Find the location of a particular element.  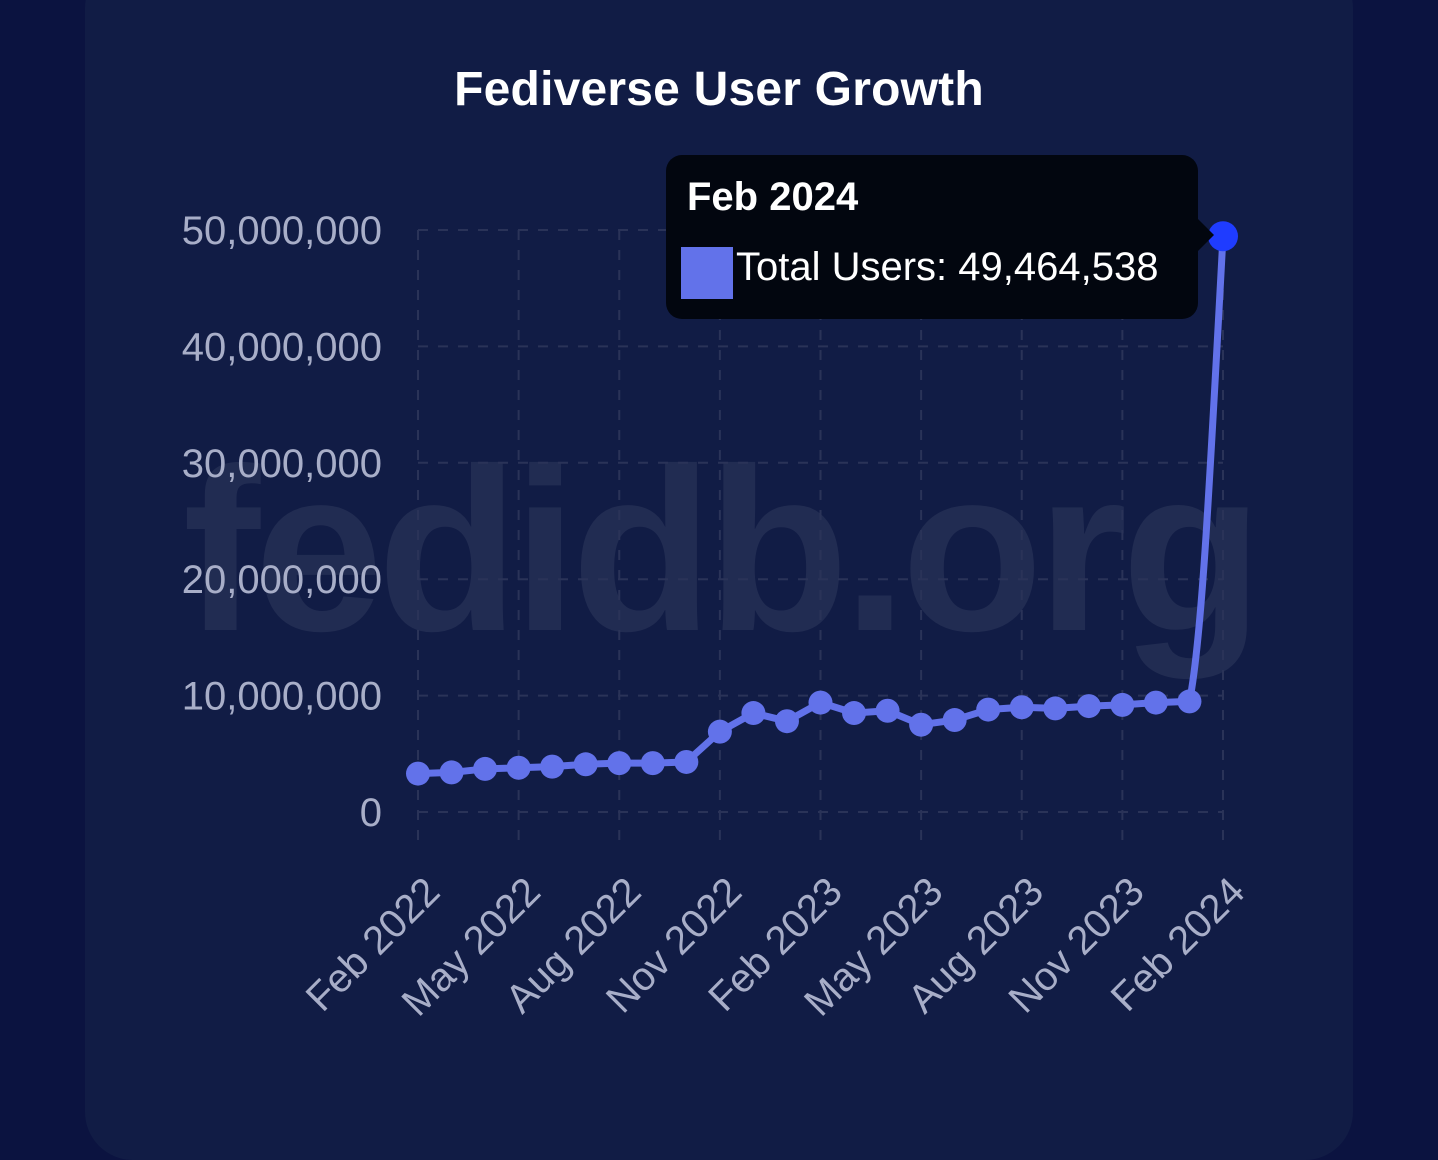

tooltip-value: Total Users: 49,464,538 is located at coordinates (947, 267).